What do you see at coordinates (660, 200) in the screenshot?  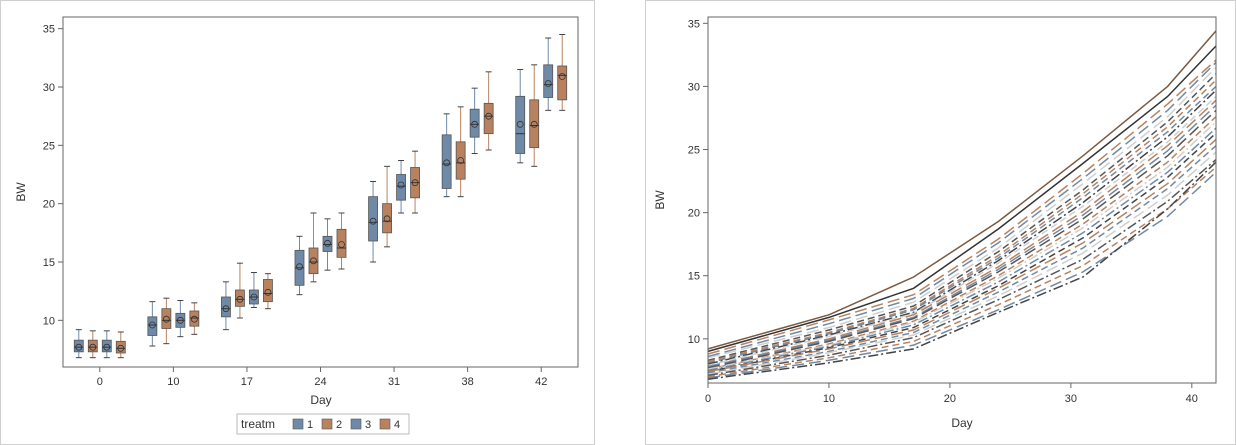 I see `y-axis-label: BW` at bounding box center [660, 200].